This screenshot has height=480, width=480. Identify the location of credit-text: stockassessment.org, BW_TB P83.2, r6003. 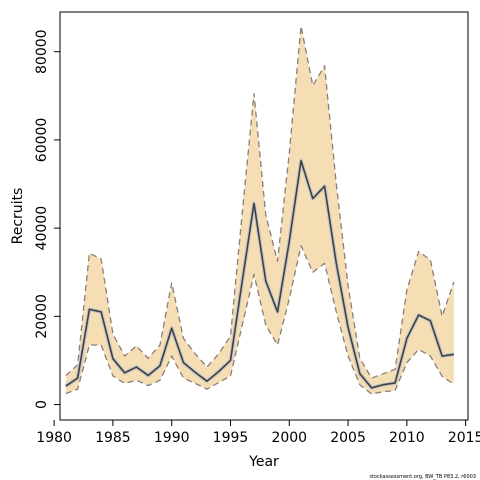
(422, 477).